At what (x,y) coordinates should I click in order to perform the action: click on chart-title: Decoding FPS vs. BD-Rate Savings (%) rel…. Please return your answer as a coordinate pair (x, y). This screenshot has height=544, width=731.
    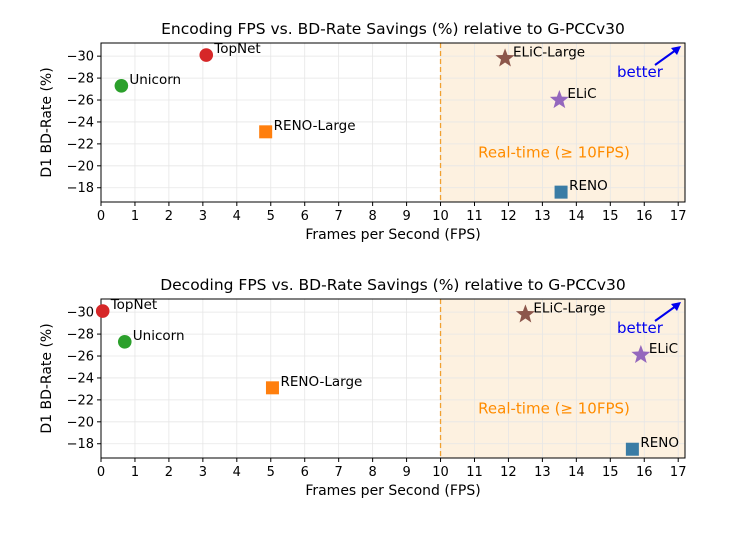
    Looking at the image, I should click on (393, 285).